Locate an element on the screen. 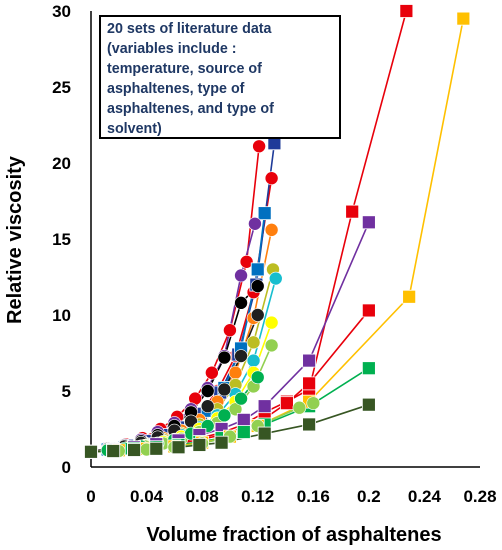 The height and width of the screenshot is (550, 502). x-tick-label: 0.28 is located at coordinates (479, 496).